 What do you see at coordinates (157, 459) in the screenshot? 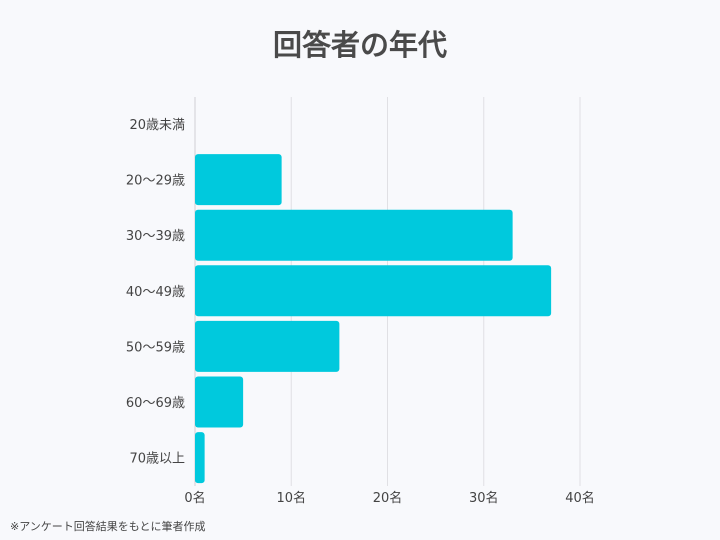
I see `y-tick-label: 70歳以上` at bounding box center [157, 459].